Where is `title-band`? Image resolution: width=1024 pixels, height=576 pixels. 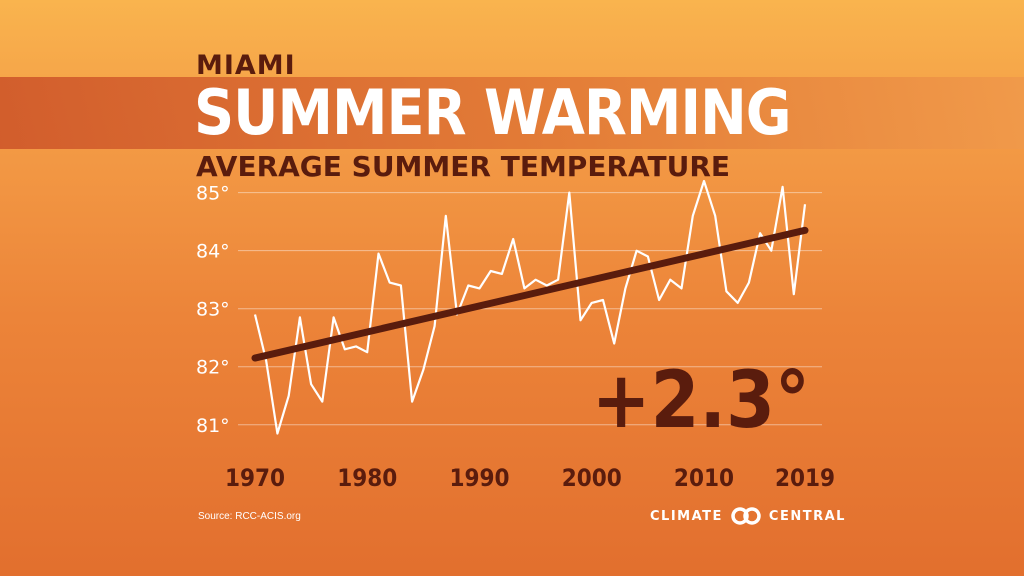
title-band is located at coordinates (512, 113).